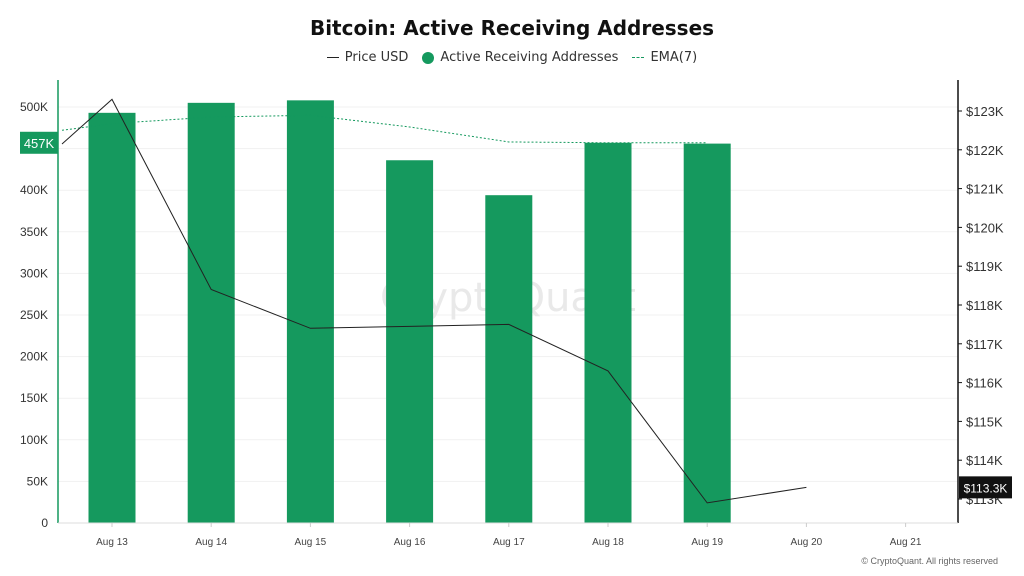 This screenshot has width=1024, height=576. What do you see at coordinates (512, 28) in the screenshot?
I see `chart-title: Bitcoin: Active Receiving Addresses` at bounding box center [512, 28].